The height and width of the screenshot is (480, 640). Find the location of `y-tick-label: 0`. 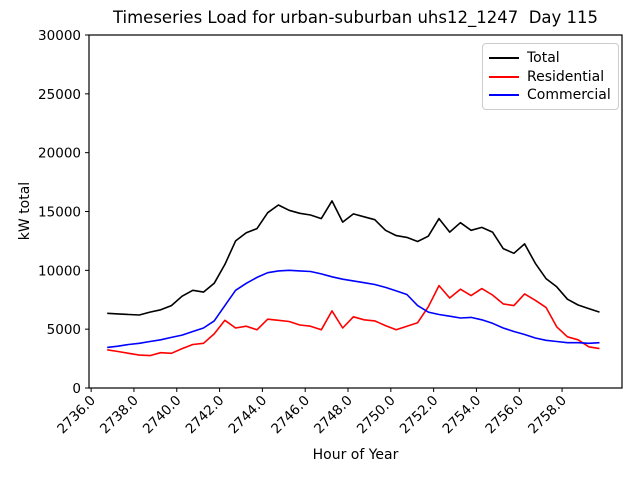

y-tick-label: 0 is located at coordinates (76, 389).